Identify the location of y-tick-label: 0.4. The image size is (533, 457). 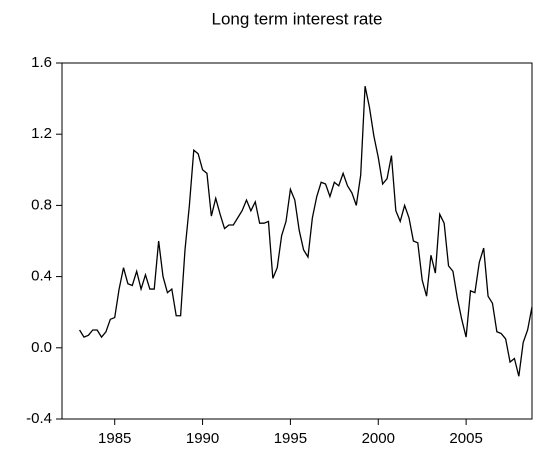
(41, 276).